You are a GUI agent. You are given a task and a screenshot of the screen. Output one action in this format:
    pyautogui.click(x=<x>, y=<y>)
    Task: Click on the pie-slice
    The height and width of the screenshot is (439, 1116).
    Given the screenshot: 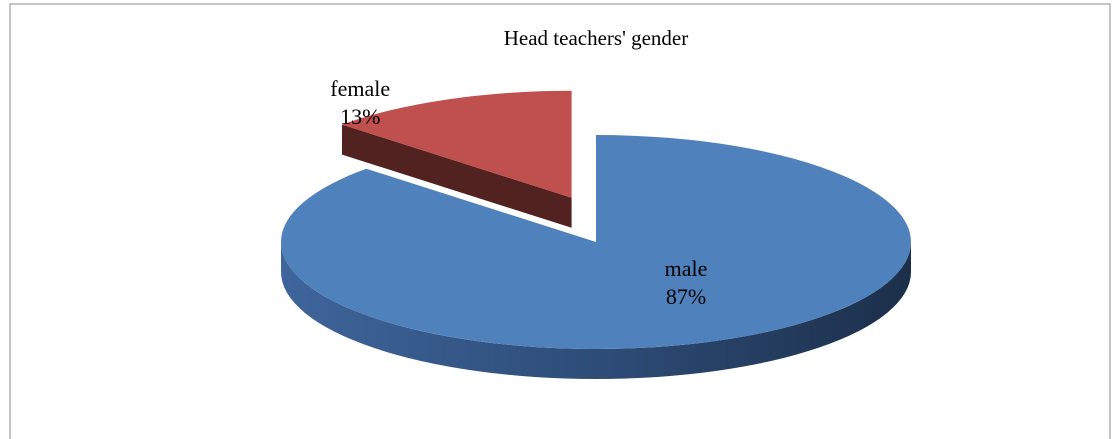 What is the action you would take?
    pyautogui.click(x=456, y=144)
    